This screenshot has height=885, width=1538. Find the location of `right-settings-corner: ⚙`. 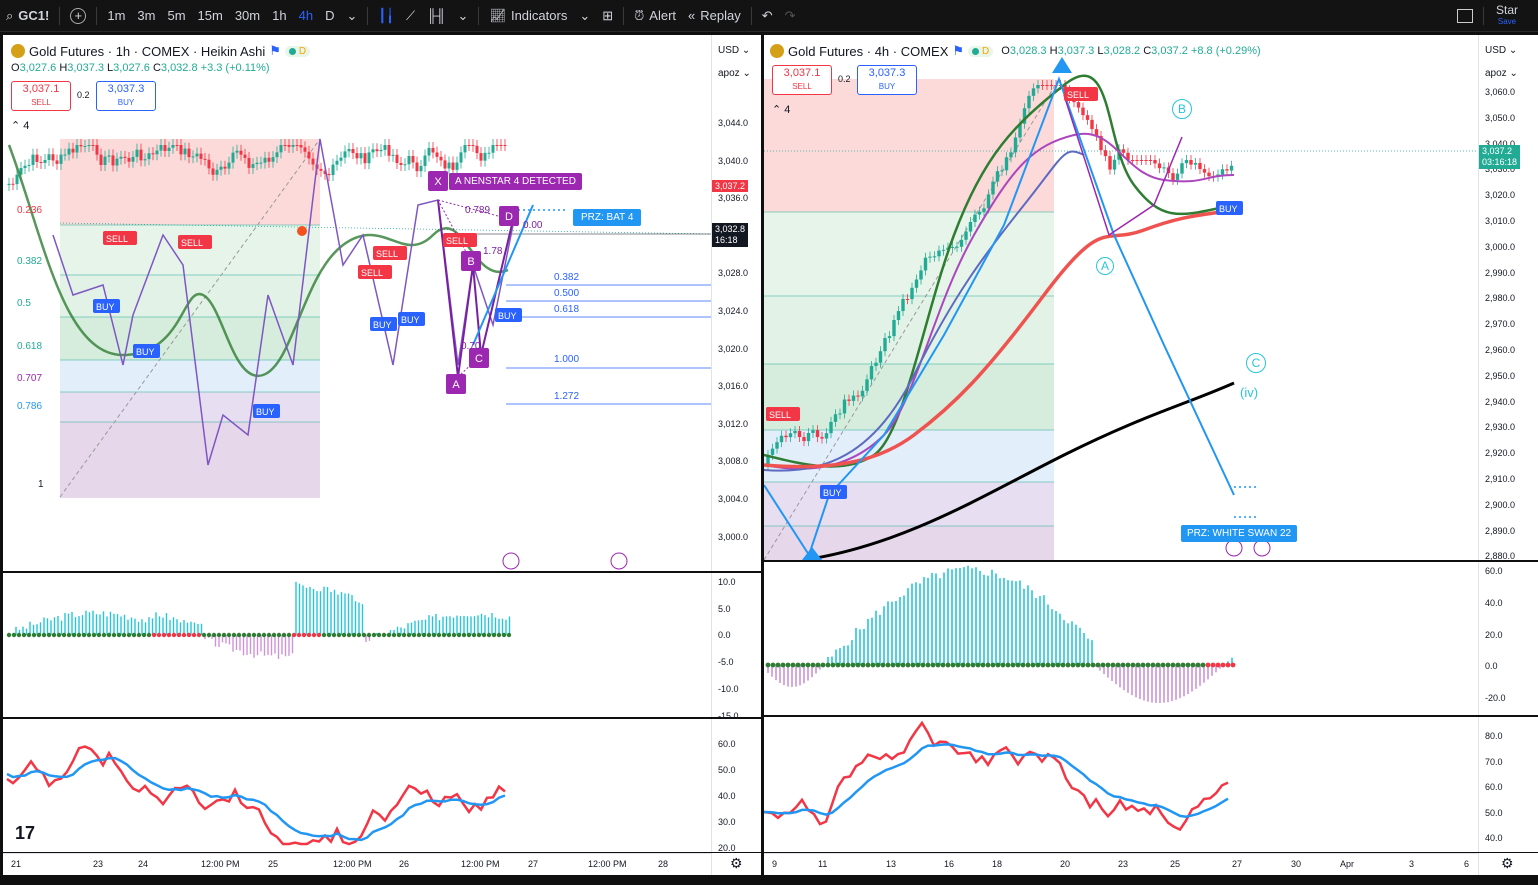

right-settings-corner: ⚙ is located at coordinates (1508, 864).